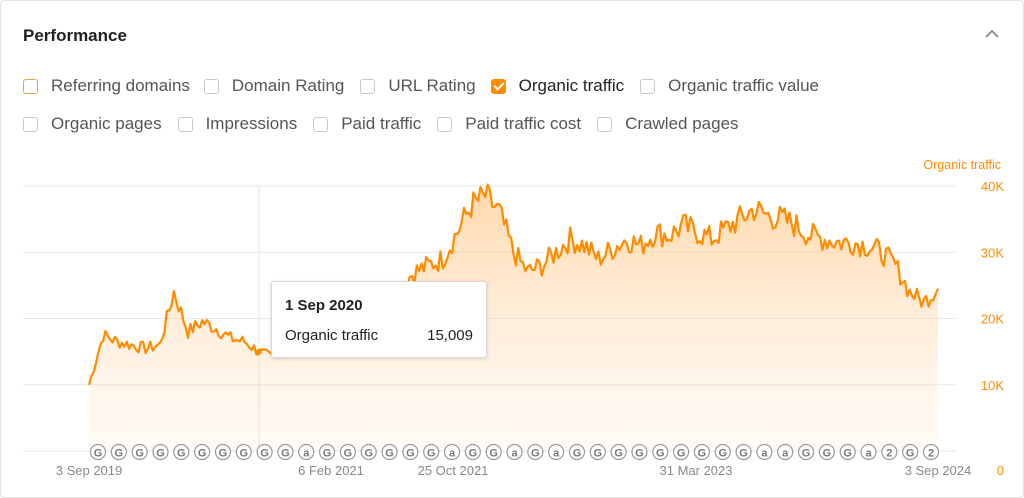 The image size is (1024, 498). Describe the element at coordinates (251, 123) in the screenshot. I see `metric-label: Impressions` at that location.